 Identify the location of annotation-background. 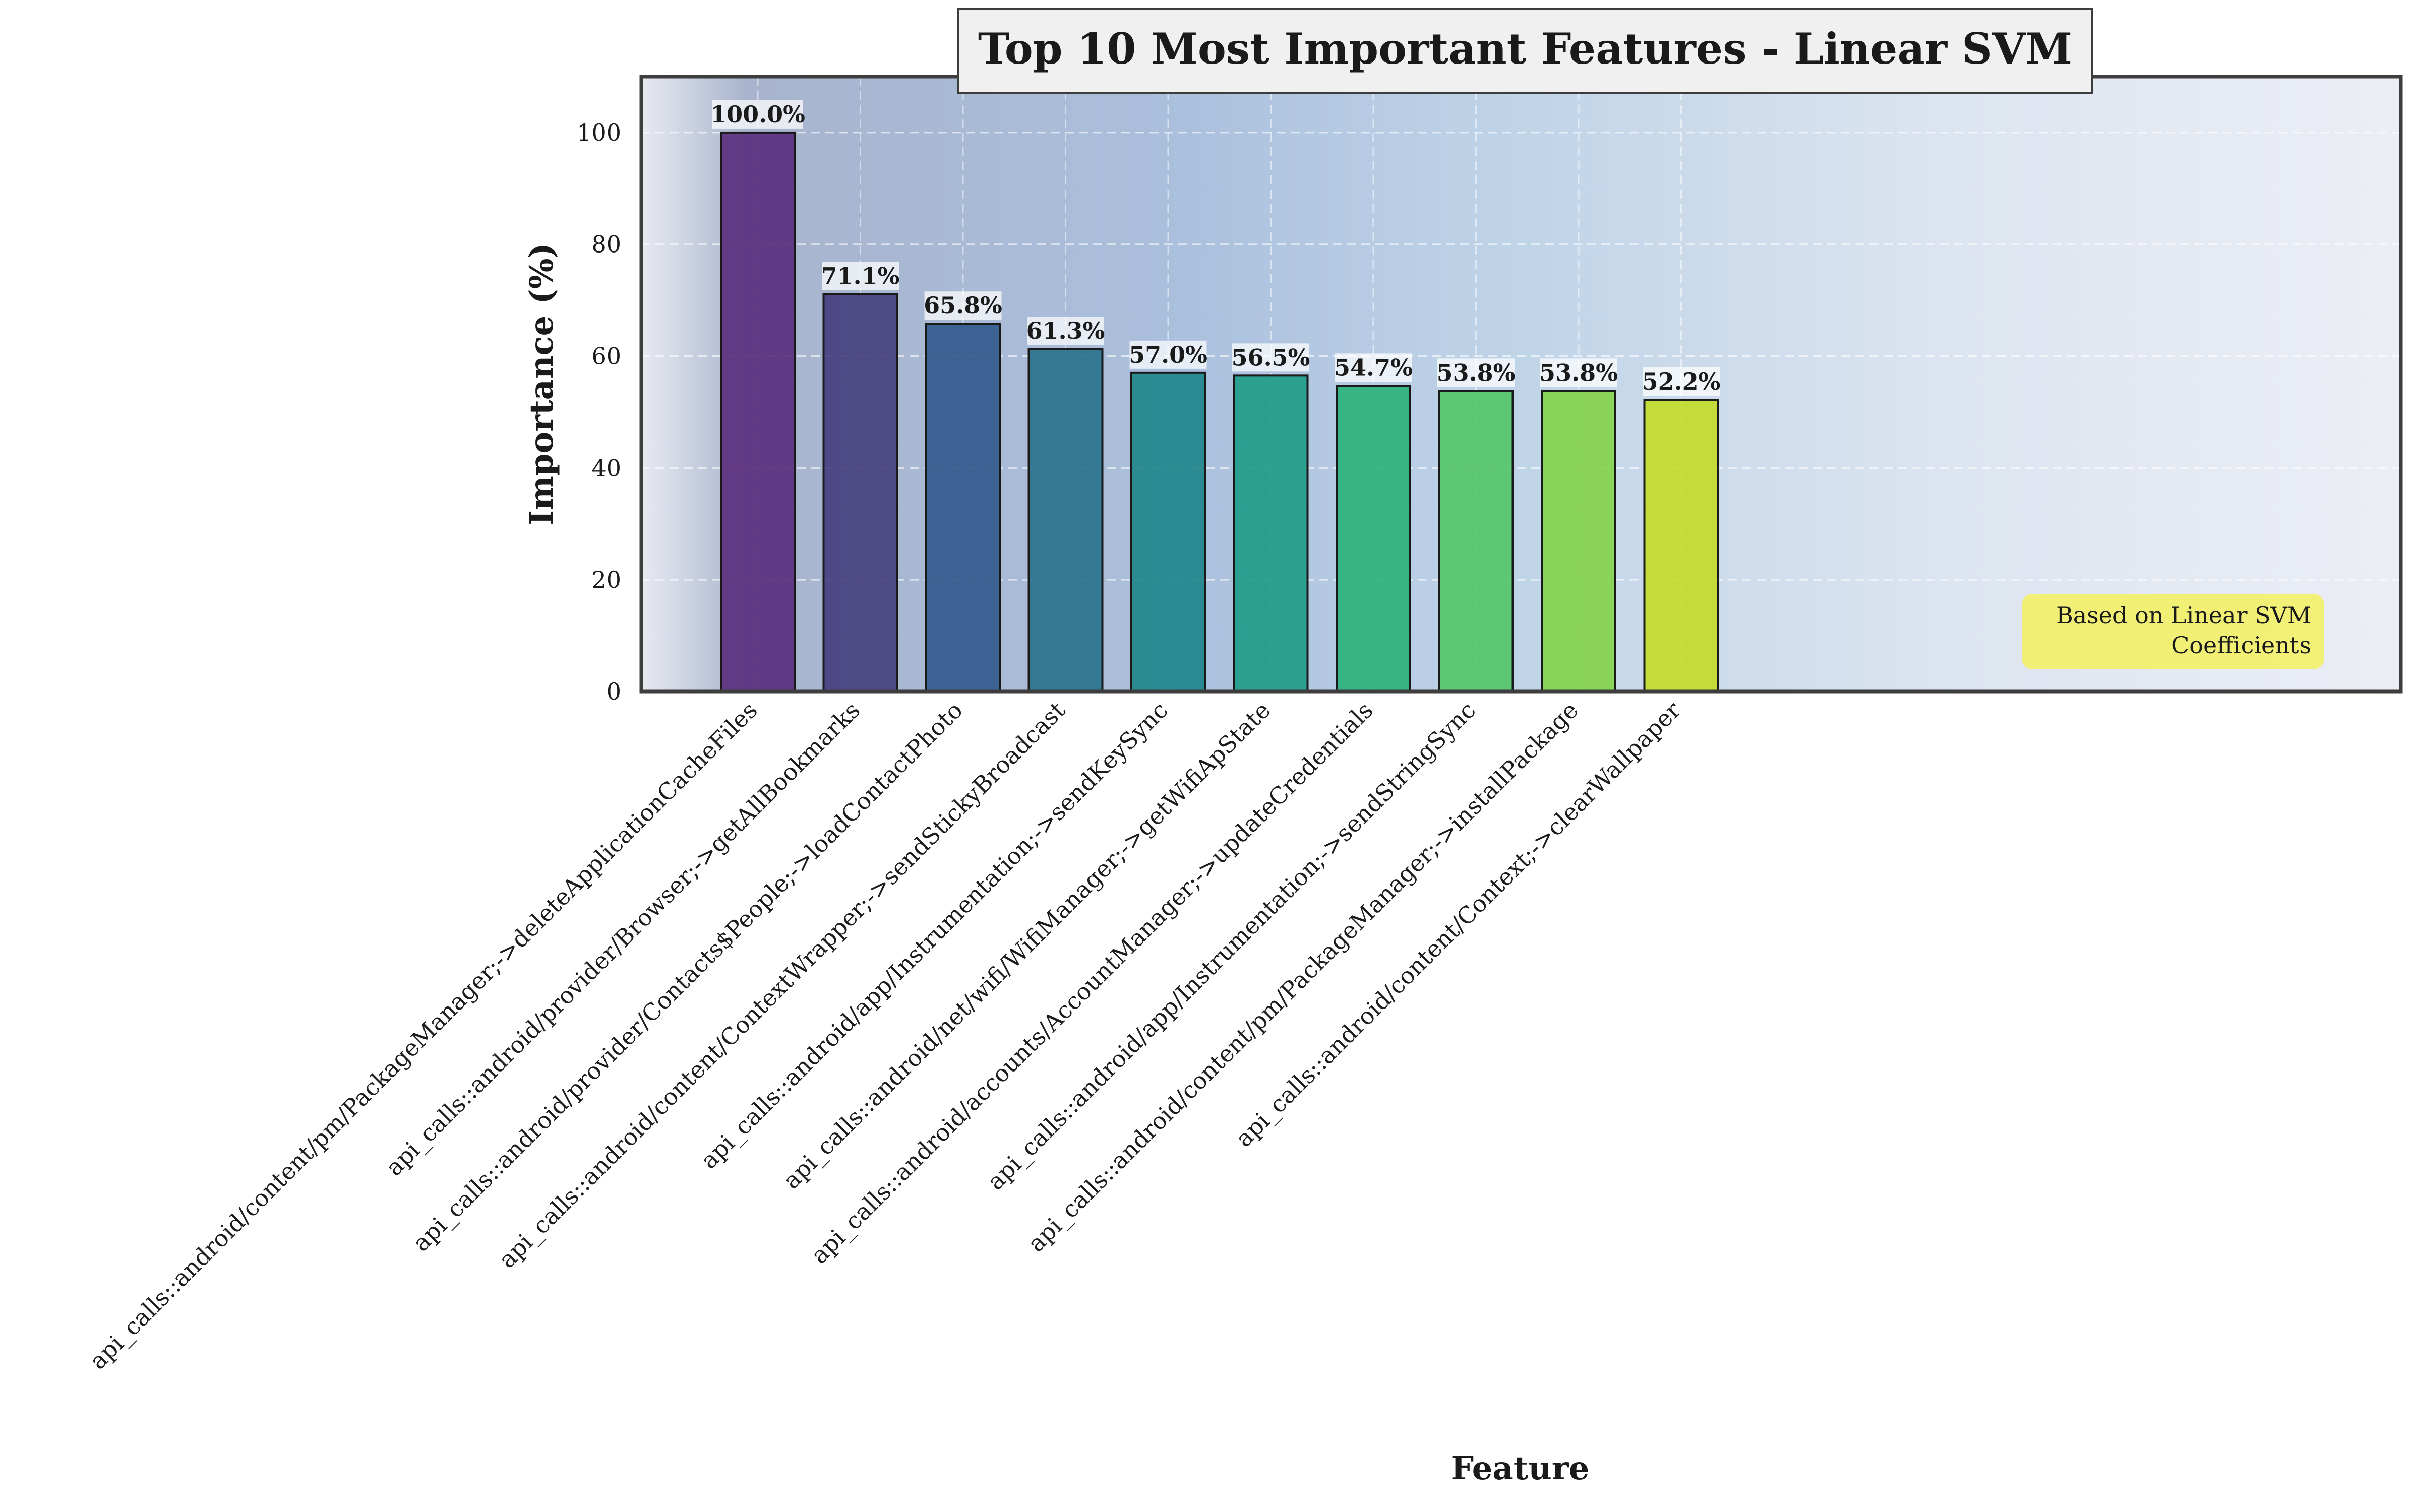
(2173, 632).